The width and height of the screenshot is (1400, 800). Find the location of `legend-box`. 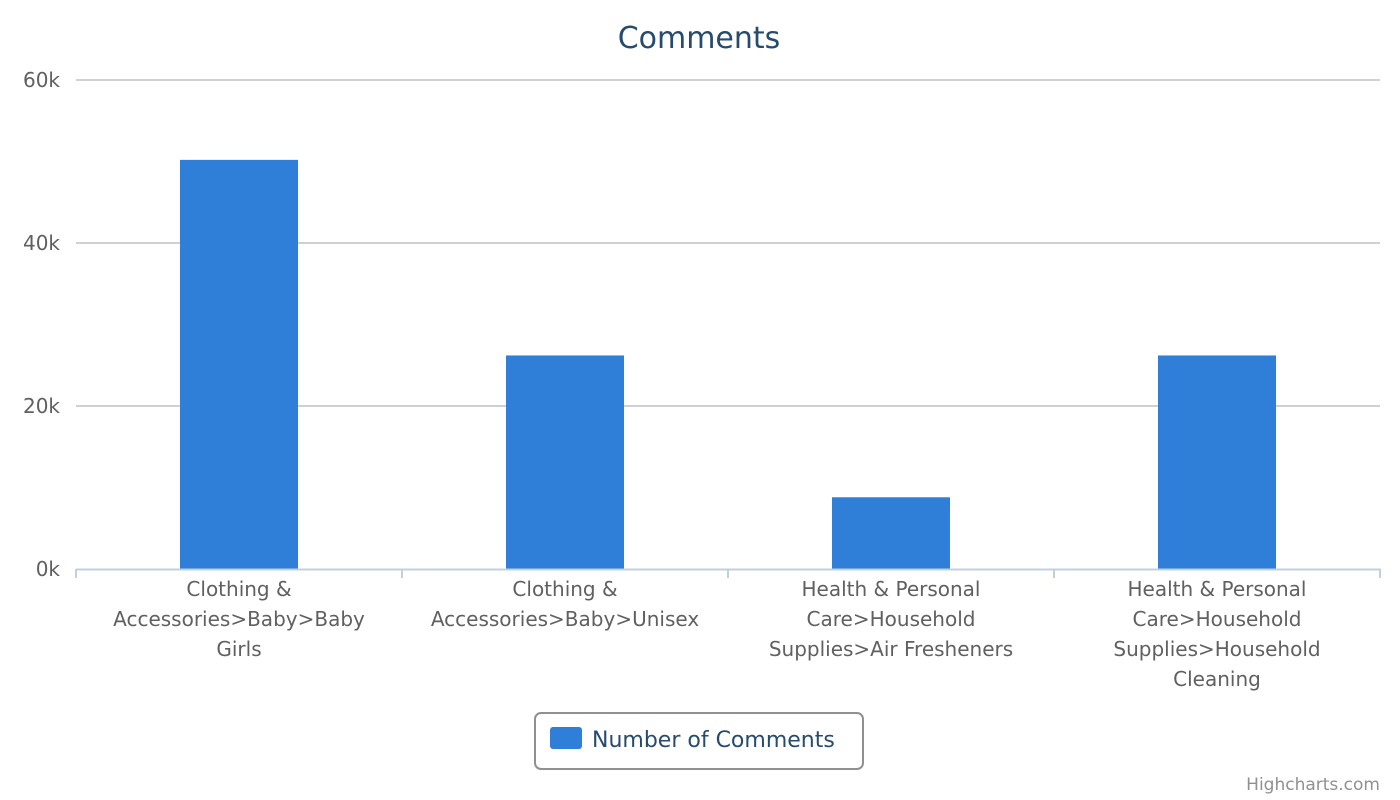

legend-box is located at coordinates (699, 741).